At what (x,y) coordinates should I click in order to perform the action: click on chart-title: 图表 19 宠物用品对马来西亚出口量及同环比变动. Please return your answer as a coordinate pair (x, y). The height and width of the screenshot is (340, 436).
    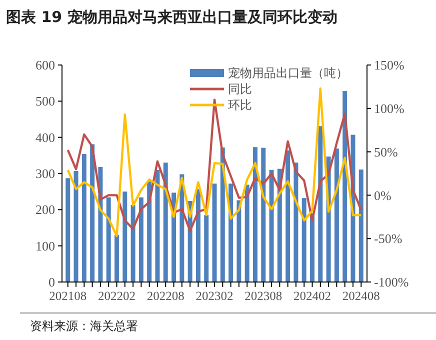
    Looking at the image, I should click on (172, 17).